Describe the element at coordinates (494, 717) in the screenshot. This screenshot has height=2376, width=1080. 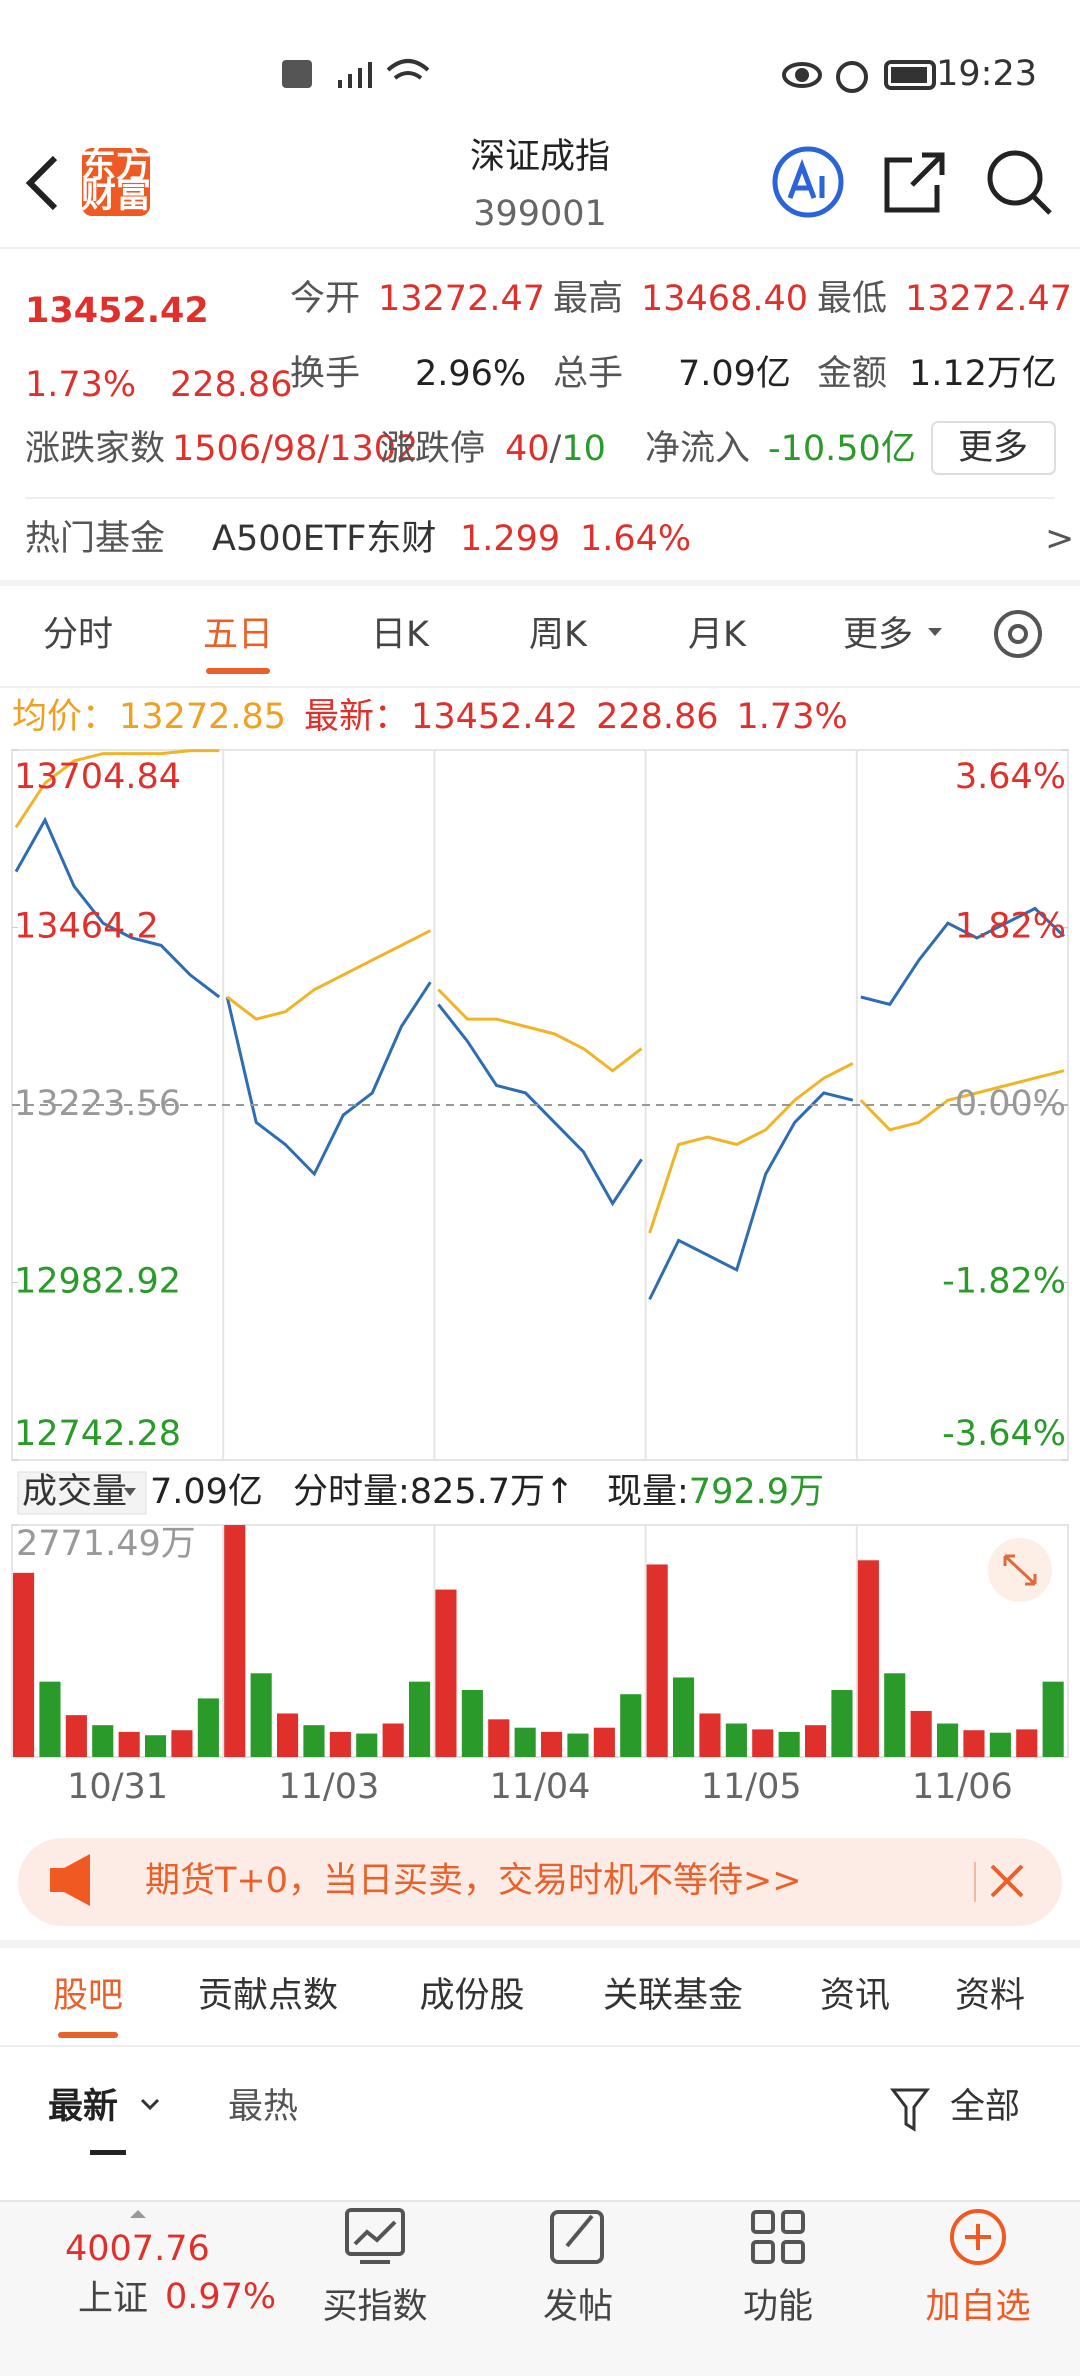
I see `legend-text: 13452.42` at that location.